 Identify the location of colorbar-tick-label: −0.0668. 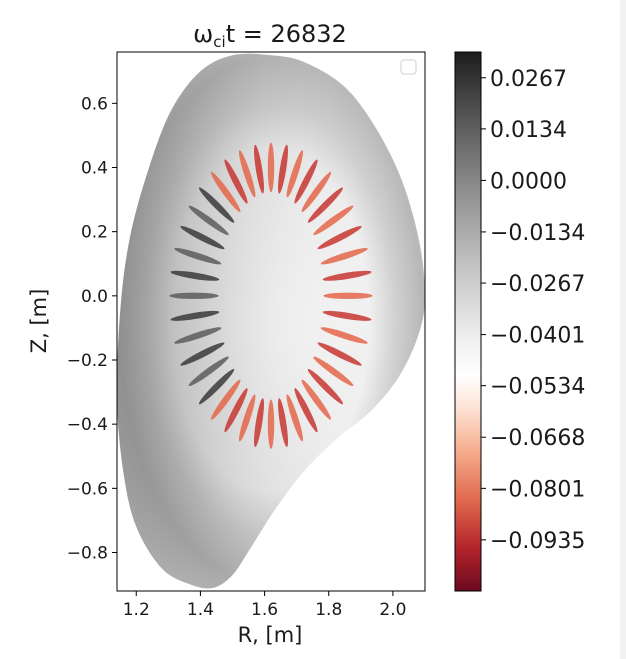
(537, 438).